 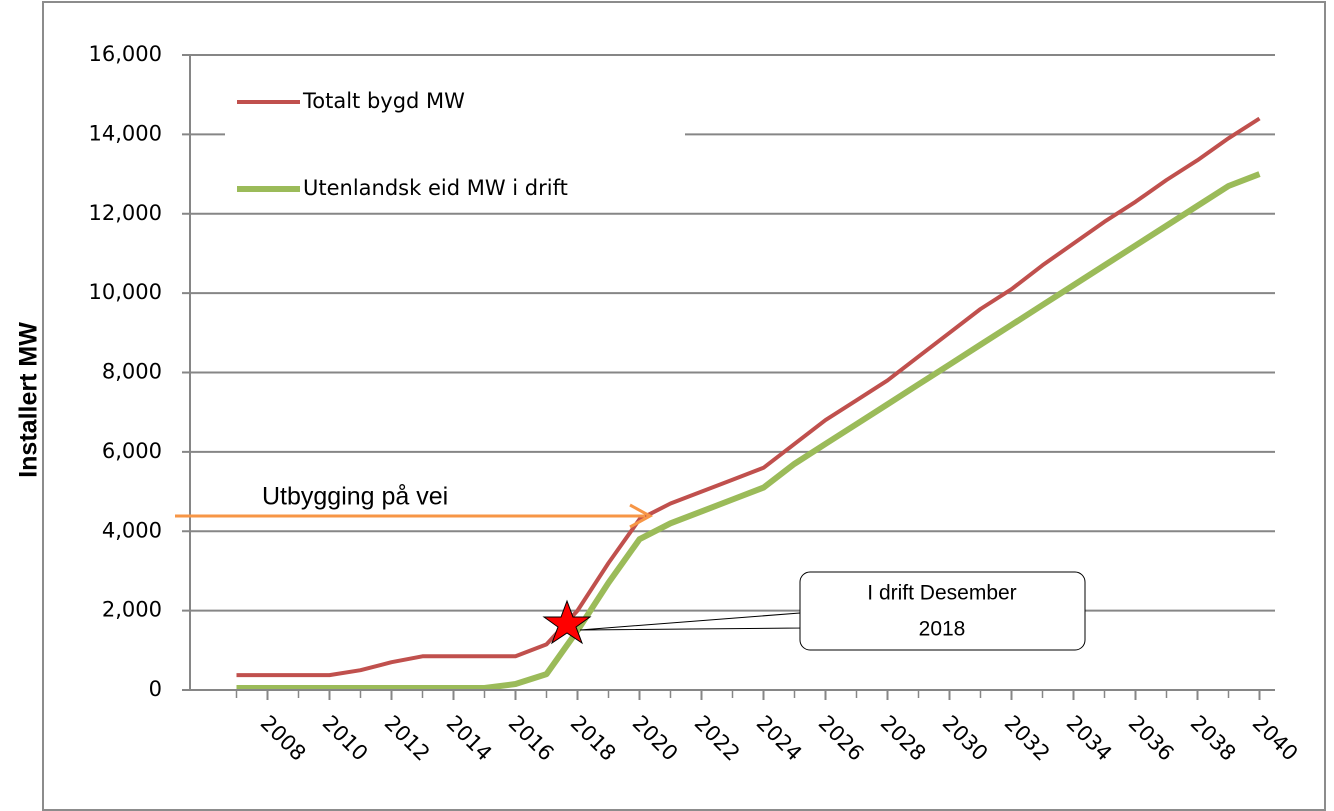 What do you see at coordinates (942, 611) in the screenshot?
I see `callout-box` at bounding box center [942, 611].